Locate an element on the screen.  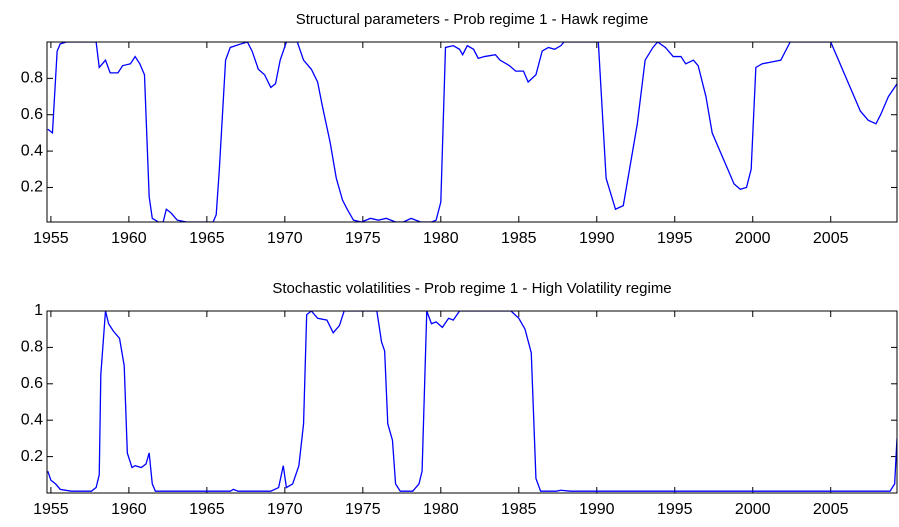
y-tick-label: 1 is located at coordinates (38, 310).